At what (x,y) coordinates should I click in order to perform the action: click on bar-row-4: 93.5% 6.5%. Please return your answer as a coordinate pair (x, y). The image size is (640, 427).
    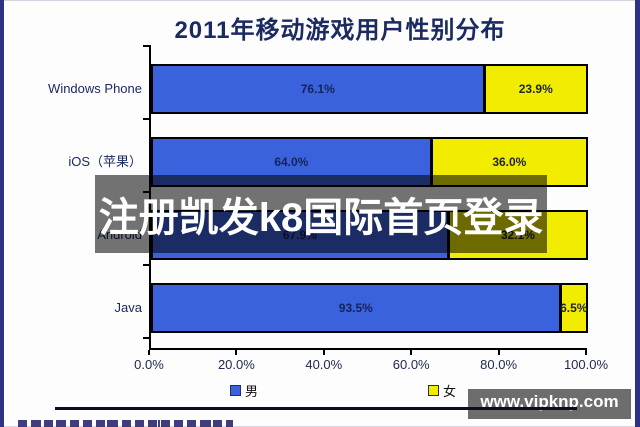
    Looking at the image, I should click on (369, 308).